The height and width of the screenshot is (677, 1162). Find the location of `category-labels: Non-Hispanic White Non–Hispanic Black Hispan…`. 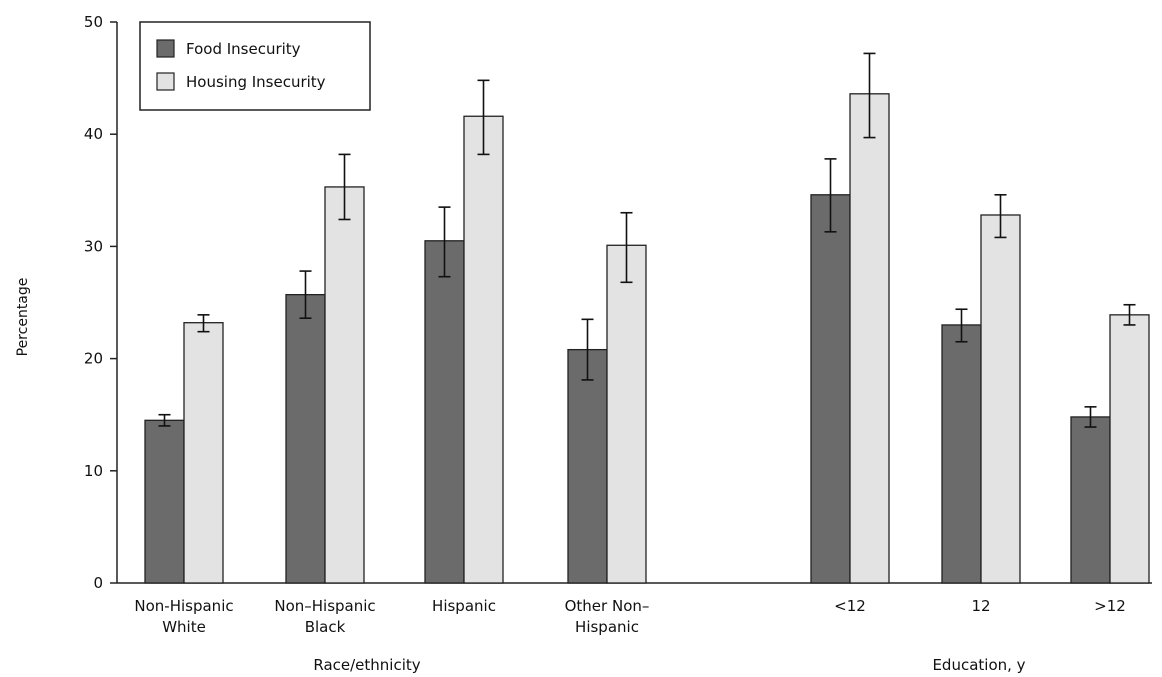

category-labels: Non-Hispanic White Non–Hispanic Black Hispan… is located at coordinates (629, 635).